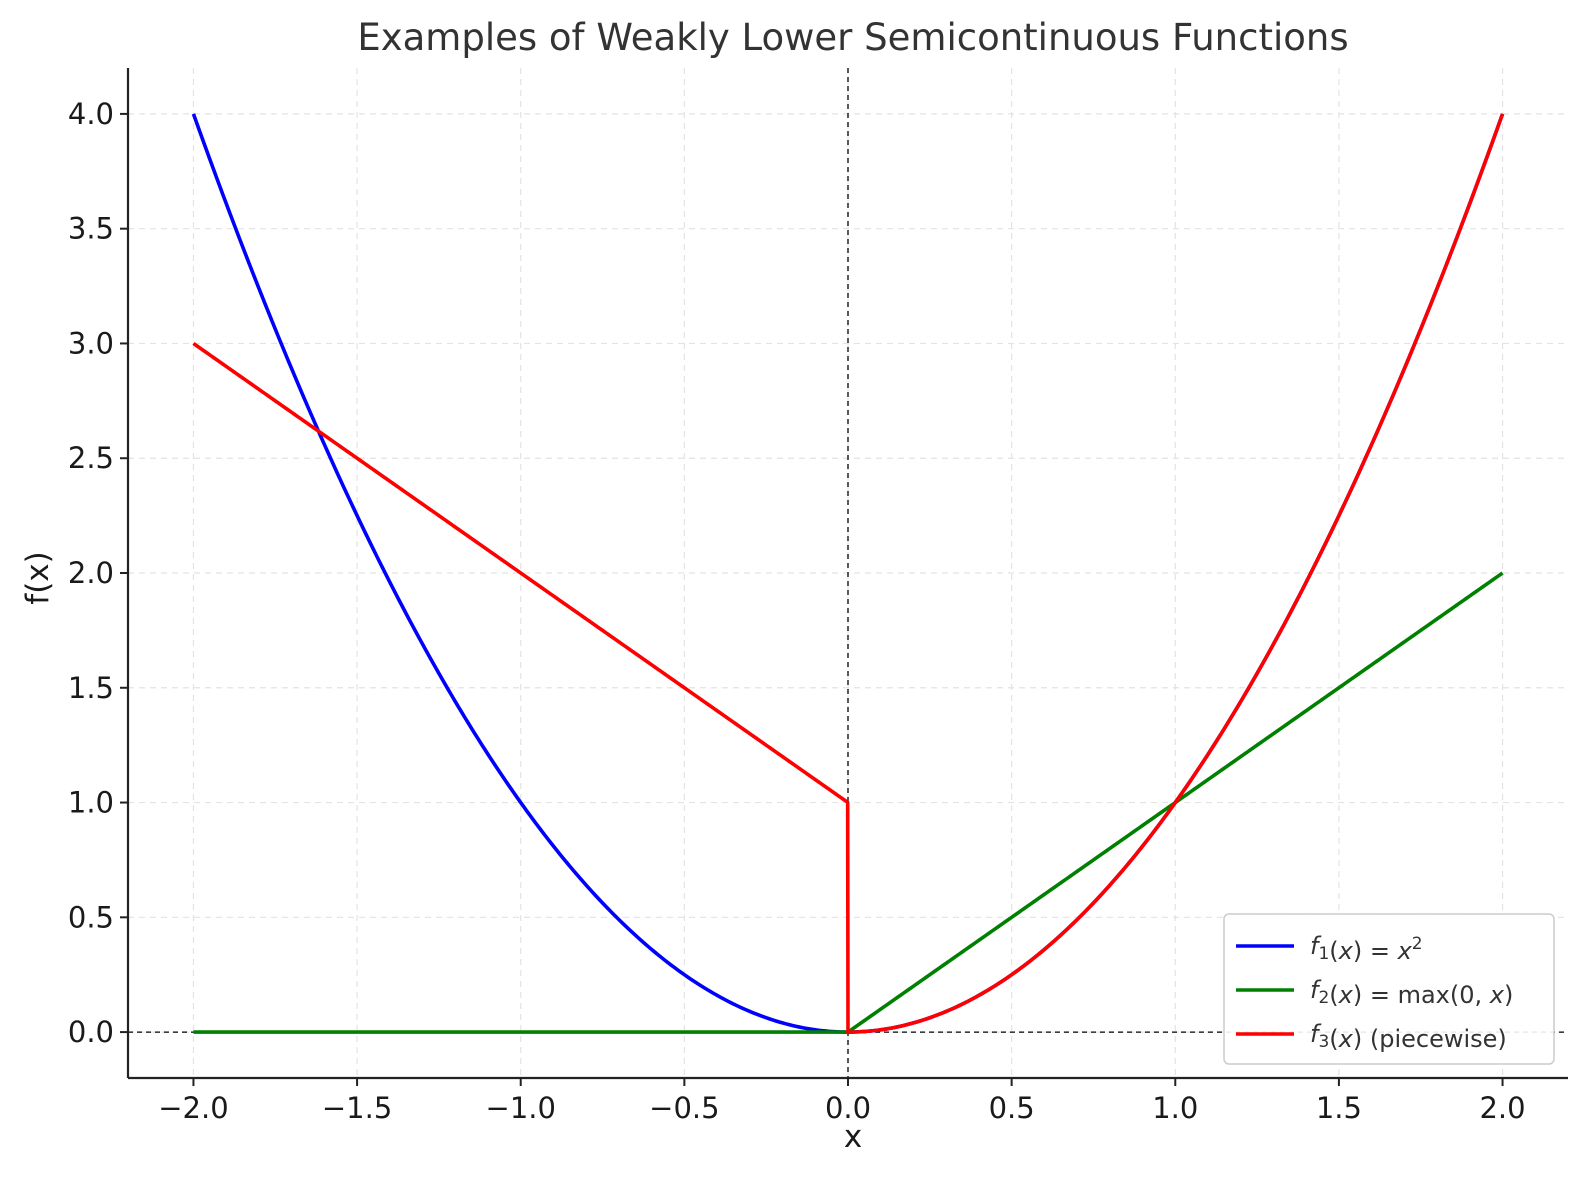  I want to click on y-ticks: 0.0 0.5 1.0 1.5 2.0 2.5 3.0 3.5 4.0, so click(98, 573).